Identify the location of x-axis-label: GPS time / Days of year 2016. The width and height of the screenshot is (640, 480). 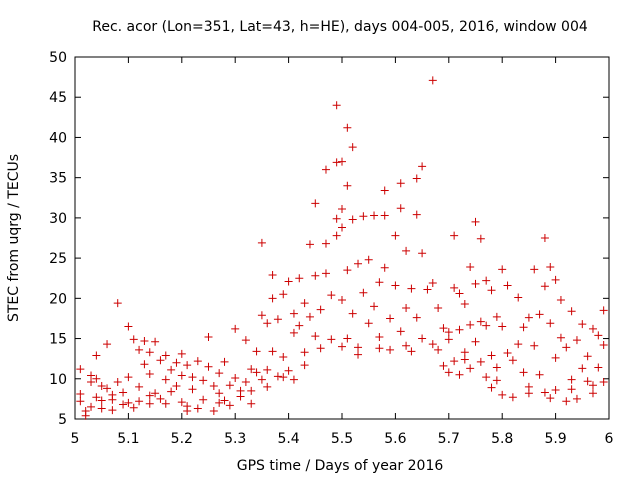
(340, 466).